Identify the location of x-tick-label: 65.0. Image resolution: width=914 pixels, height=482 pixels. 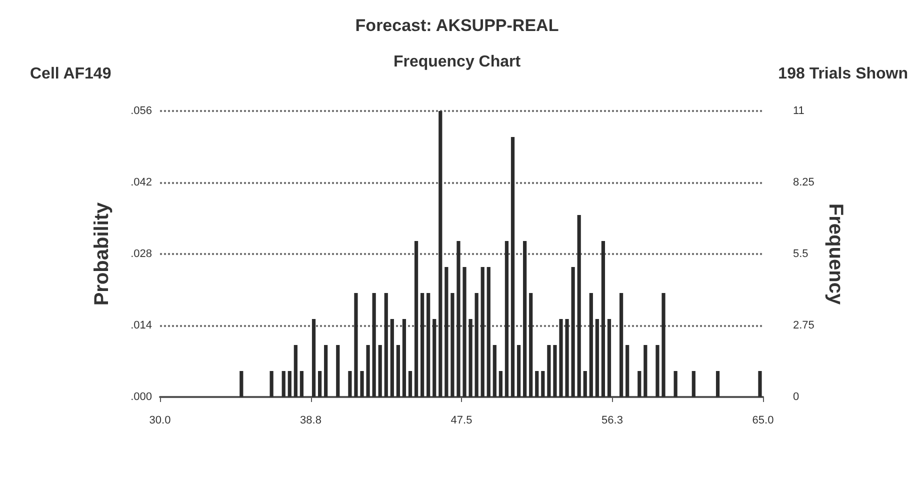
(763, 420).